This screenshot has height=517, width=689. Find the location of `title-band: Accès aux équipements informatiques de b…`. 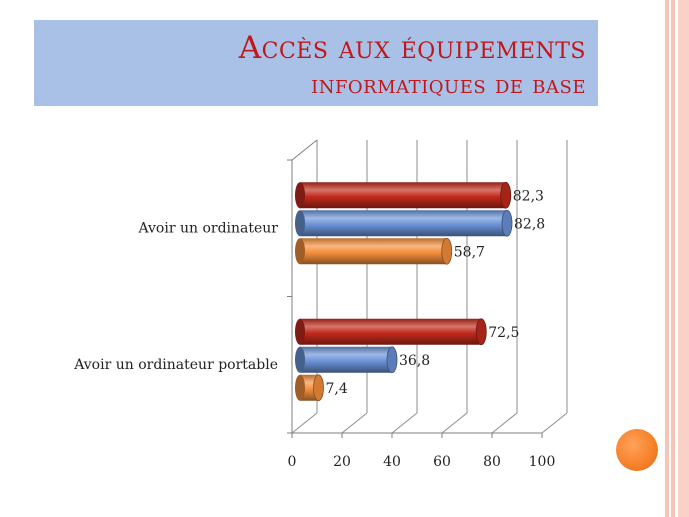

title-band: Accès aux équipements informatiques de b… is located at coordinates (316, 63).